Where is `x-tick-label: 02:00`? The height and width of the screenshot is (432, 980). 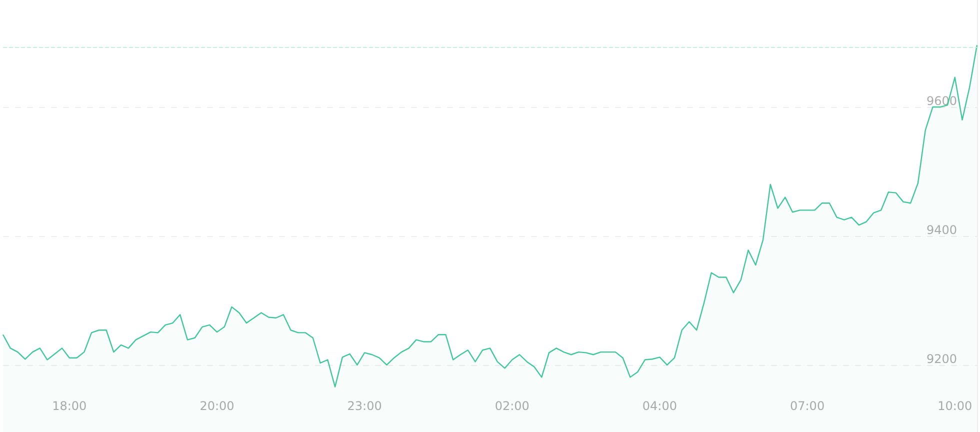
x-tick-label: 02:00 is located at coordinates (512, 406).